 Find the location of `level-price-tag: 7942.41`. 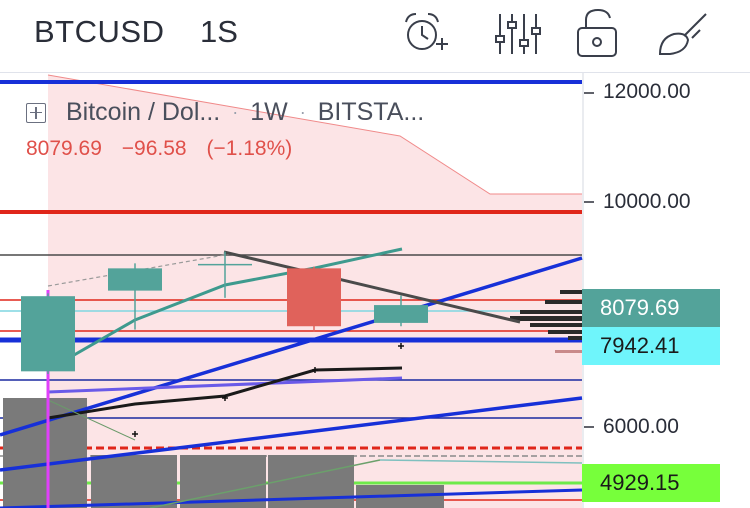

level-price-tag: 7942.41 is located at coordinates (651, 346).